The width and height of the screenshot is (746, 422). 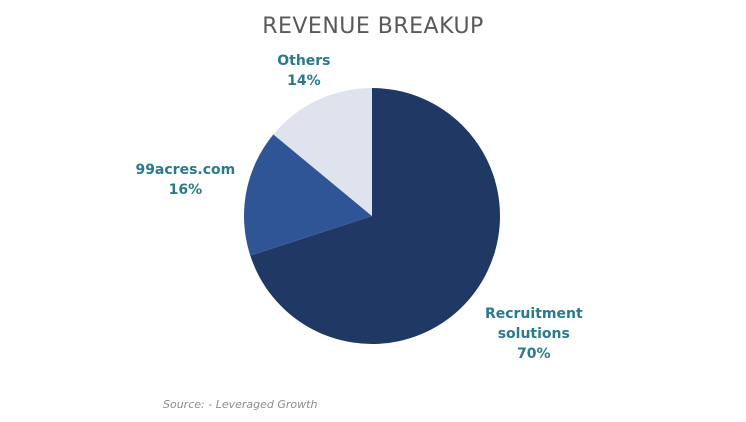 What do you see at coordinates (304, 81) in the screenshot?
I see `value-label: 14%` at bounding box center [304, 81].